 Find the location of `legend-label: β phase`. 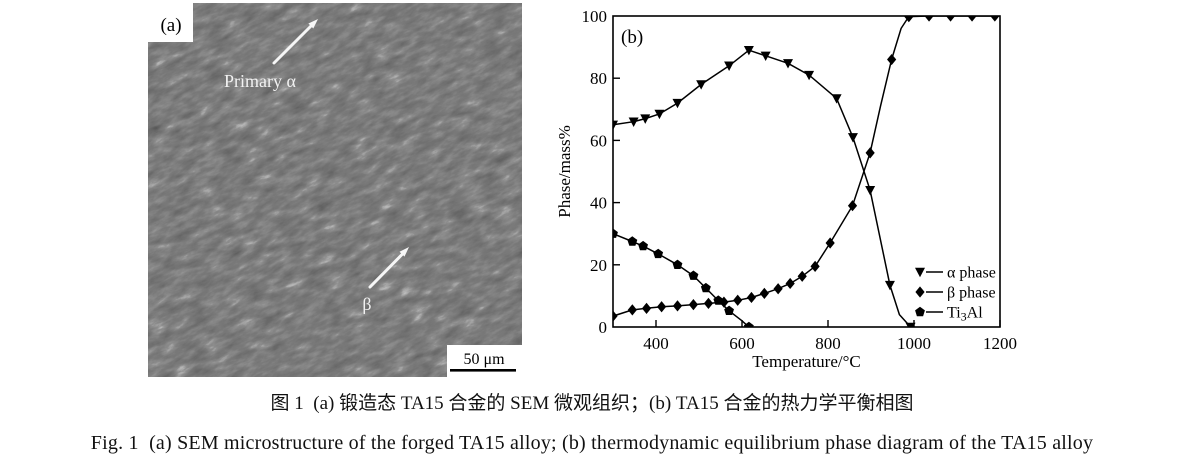

legend-label: β phase is located at coordinates (971, 293).